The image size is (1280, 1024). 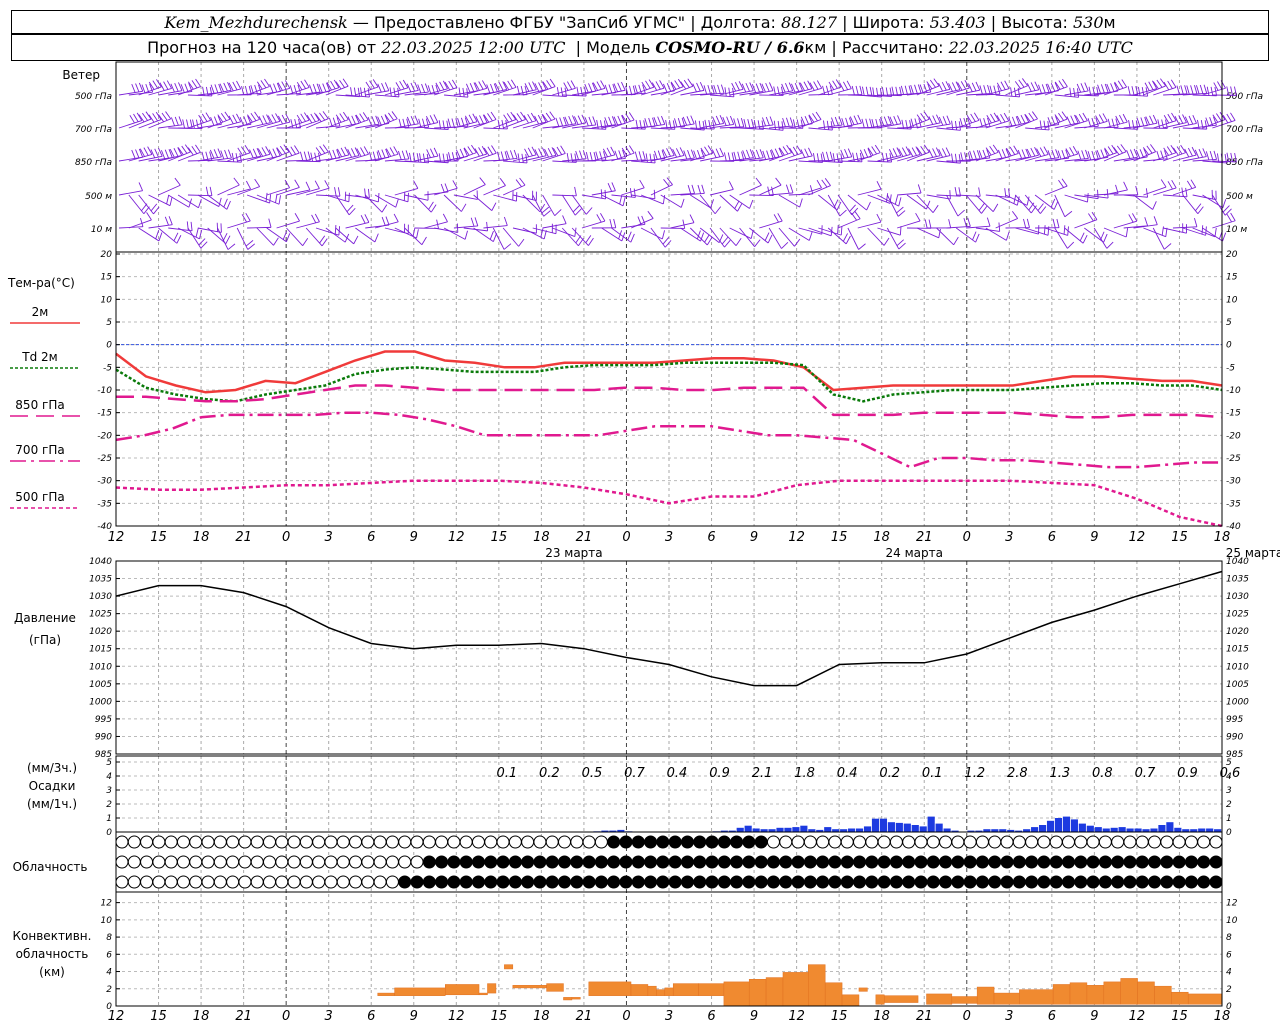 I want to click on pressure-tick-left: 1005, so click(x=100, y=685).